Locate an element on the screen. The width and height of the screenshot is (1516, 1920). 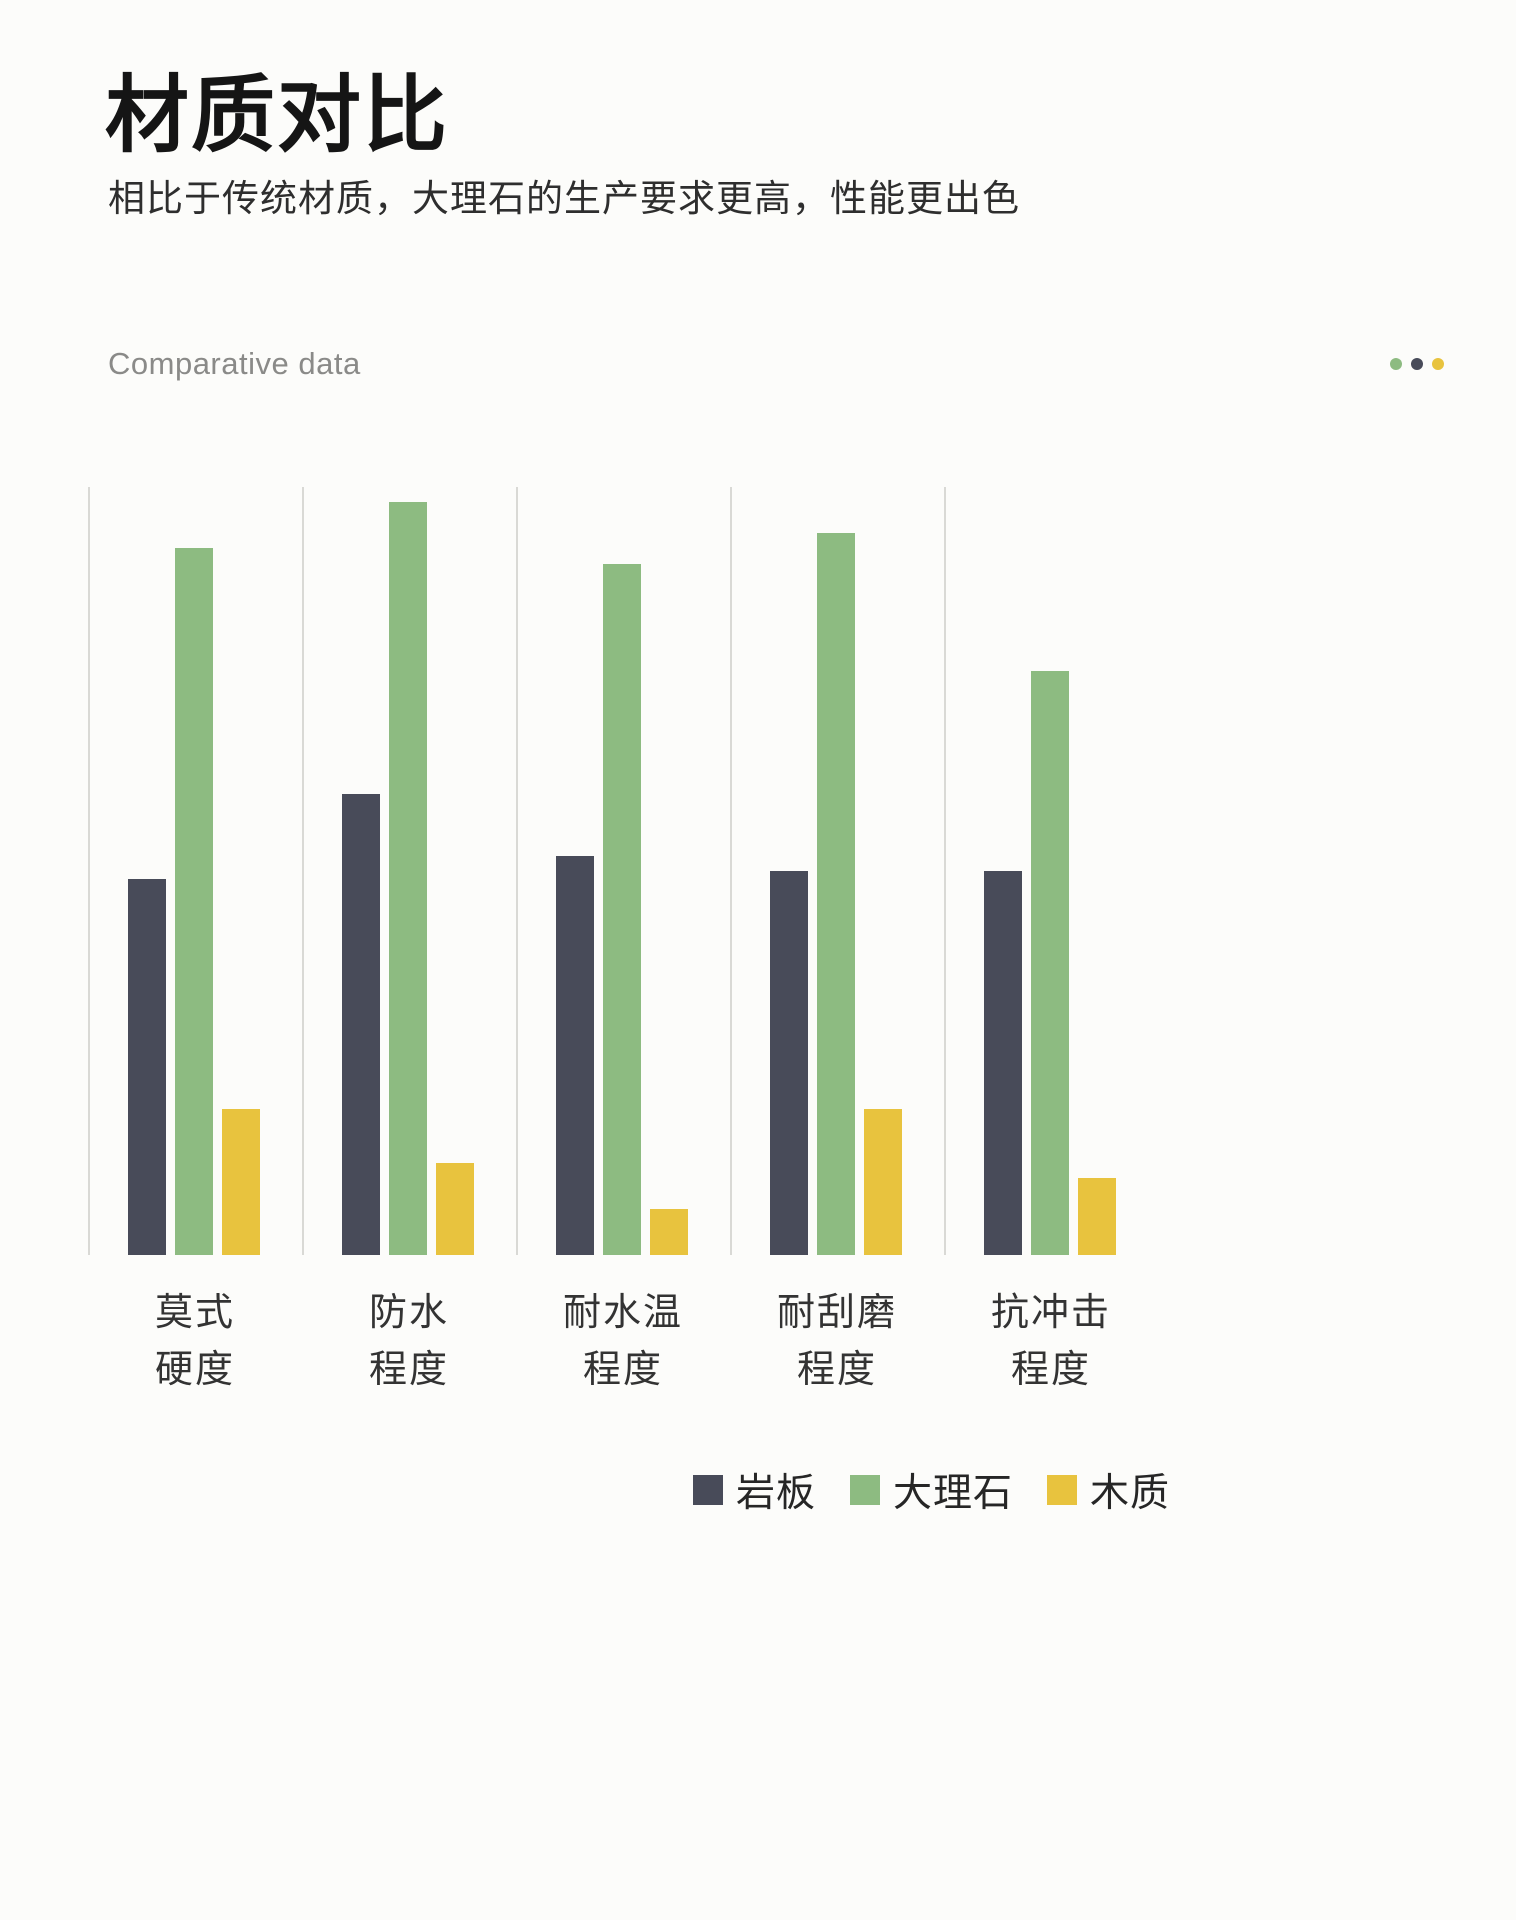
category-label: 耐水温 程度 is located at coordinates (622, 1341).